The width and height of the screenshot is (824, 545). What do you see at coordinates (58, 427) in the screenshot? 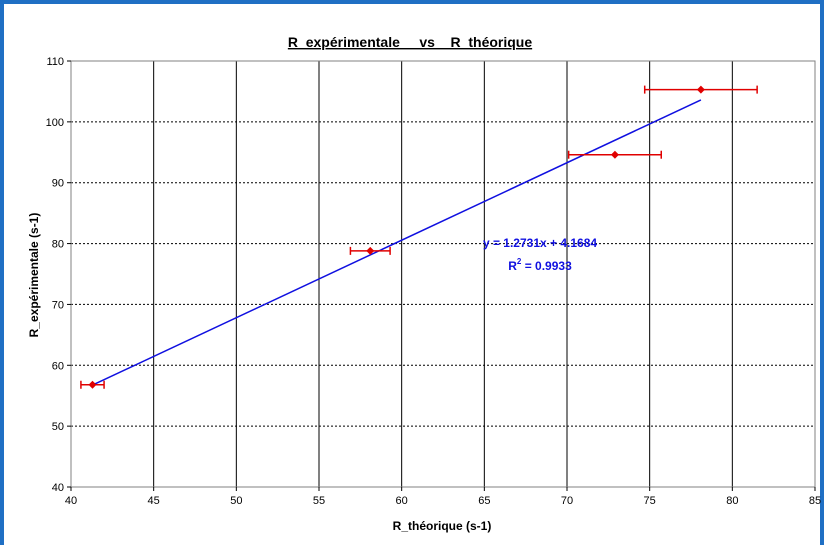
I see `y-tick-label: 50` at bounding box center [58, 427].